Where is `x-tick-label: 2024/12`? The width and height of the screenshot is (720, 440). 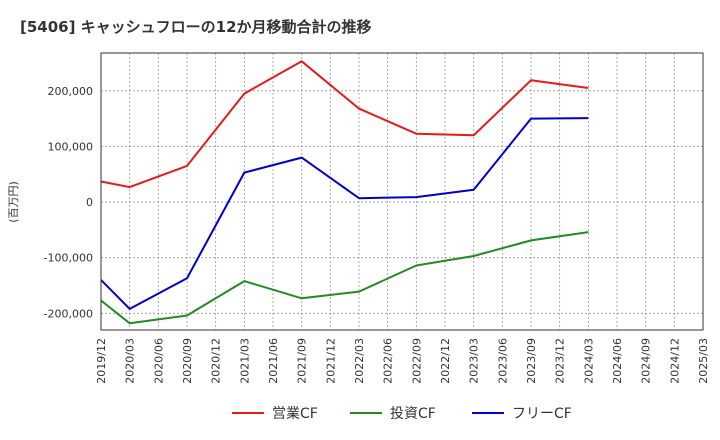
x-tick-label: 2024/12 is located at coordinates (674, 361).